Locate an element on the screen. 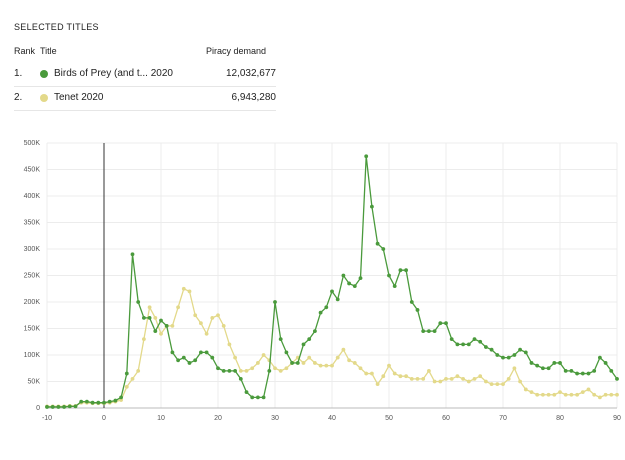 This screenshot has height=460, width=625. table-cell: Birds of Prey (and t... 2020 is located at coordinates (113, 73).